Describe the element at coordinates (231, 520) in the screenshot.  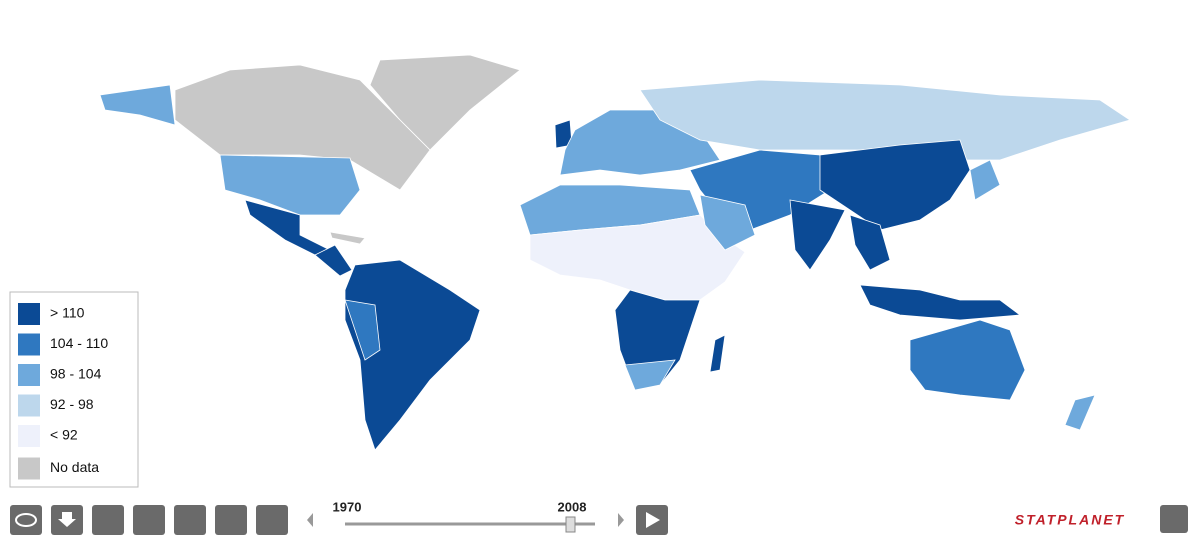
I see `select-button` at that location.